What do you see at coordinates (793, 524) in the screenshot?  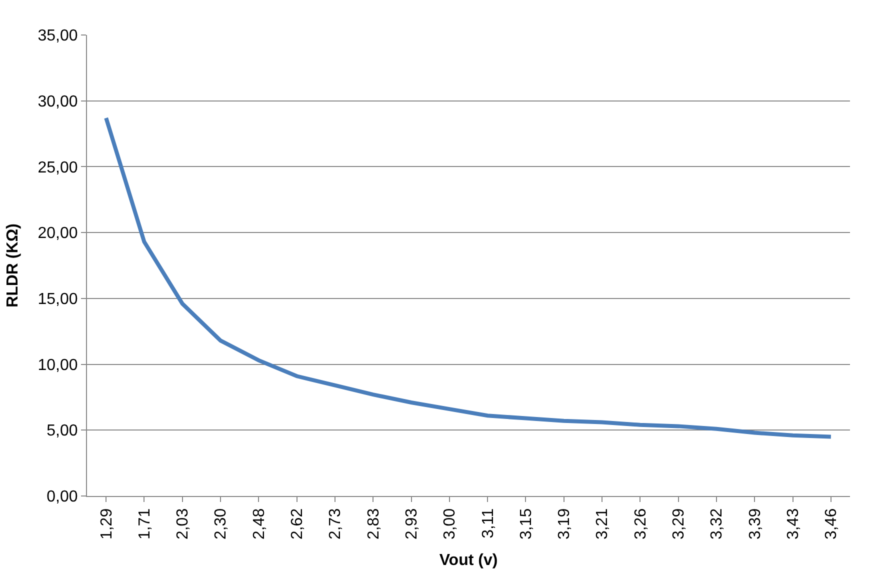 I see `x-tick-label: 3,43` at bounding box center [793, 524].